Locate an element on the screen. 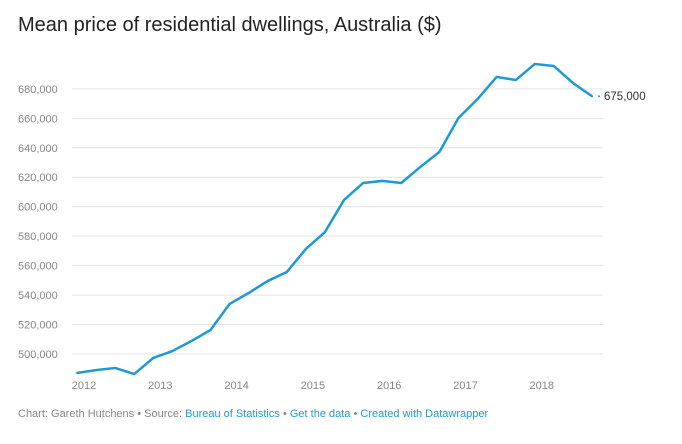 This screenshot has width=682, height=444. datawrapper-link: Created with Datawrapper is located at coordinates (424, 414).